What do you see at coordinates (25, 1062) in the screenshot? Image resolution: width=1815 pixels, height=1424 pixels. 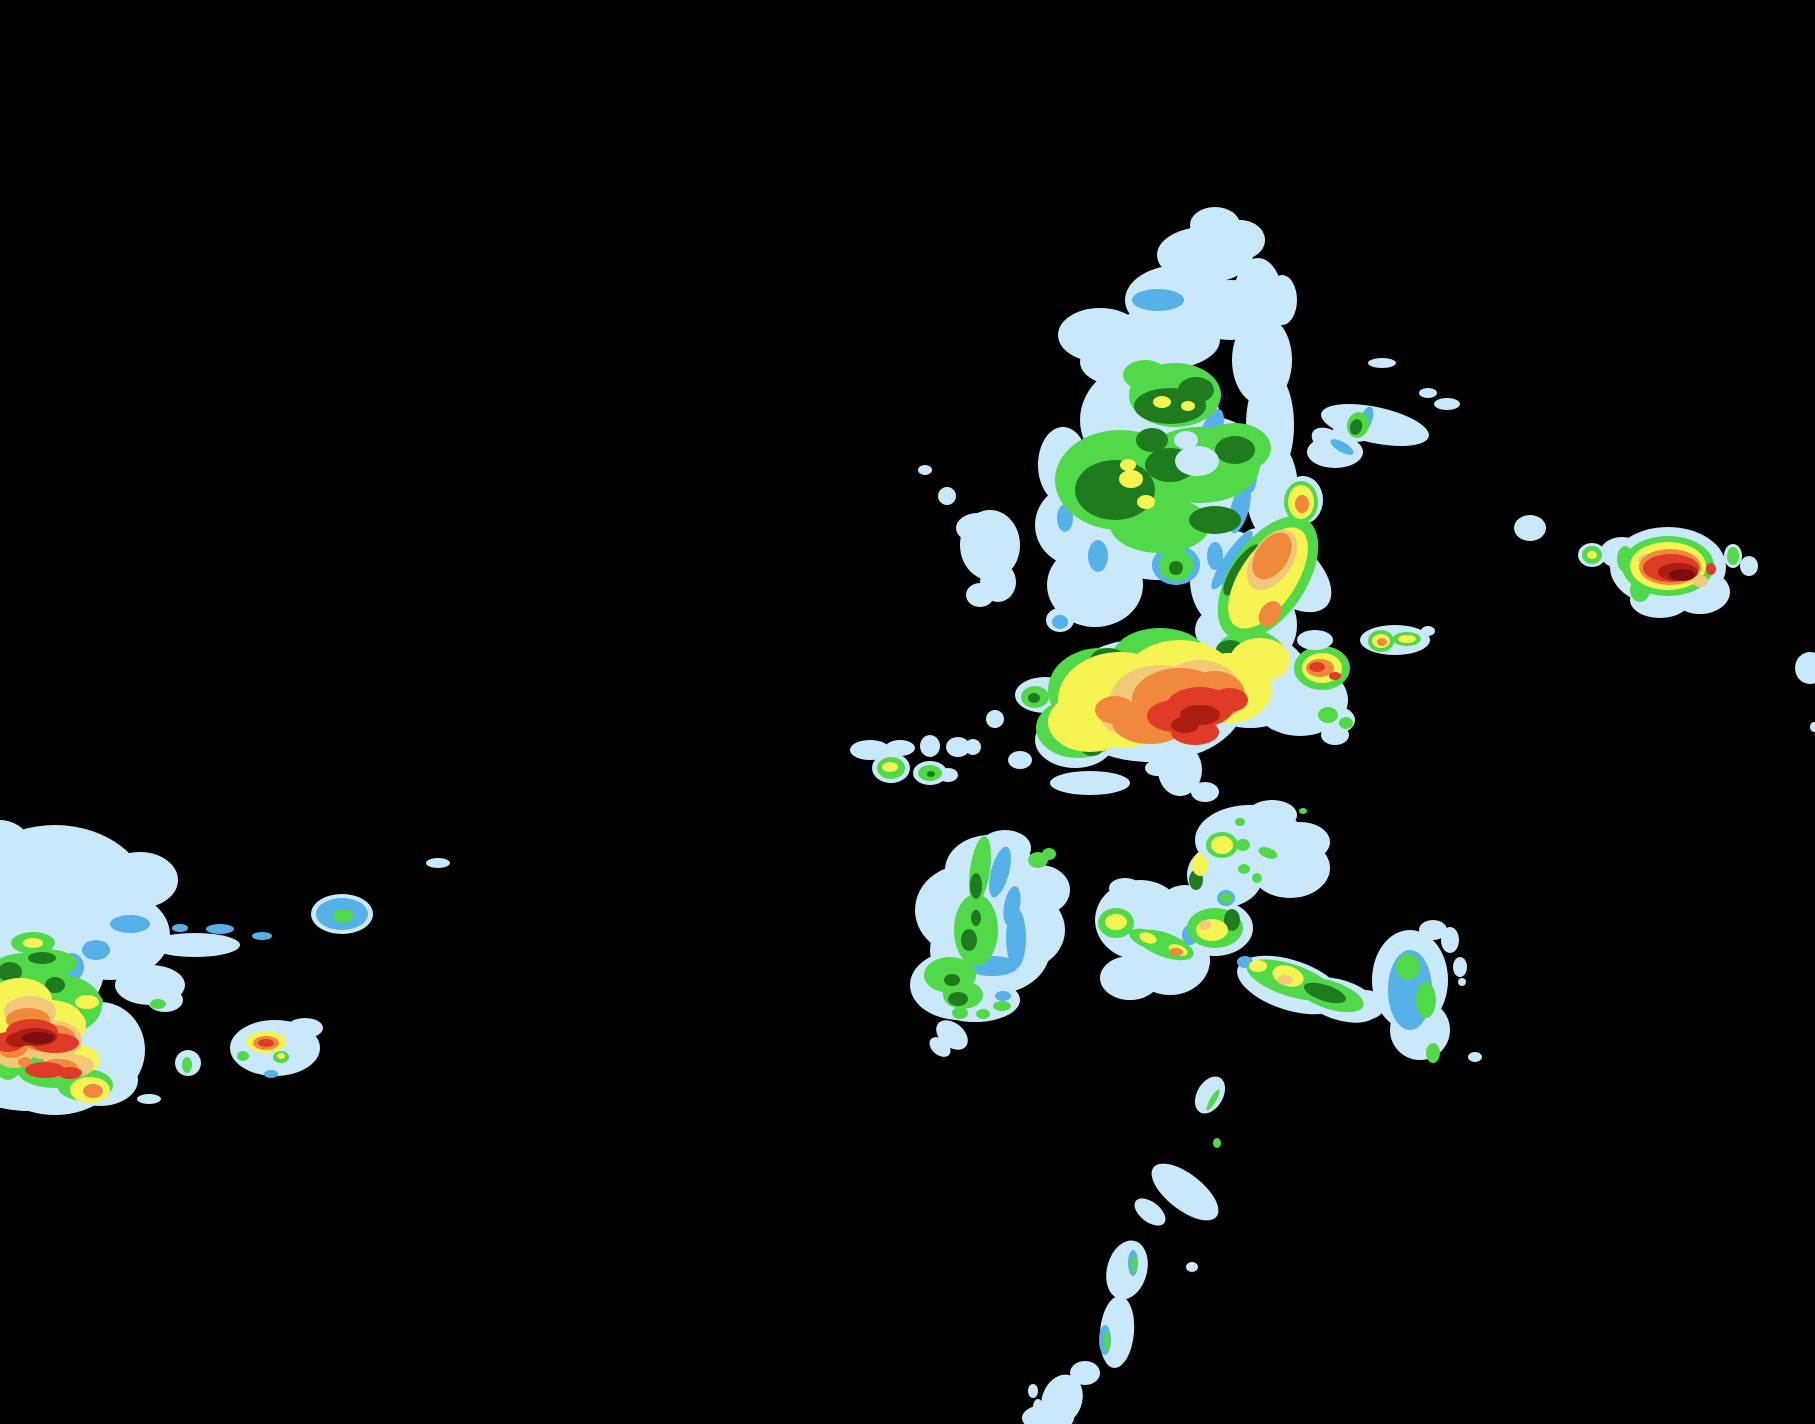 I see `storm-left-edge-intense-precip` at bounding box center [25, 1062].